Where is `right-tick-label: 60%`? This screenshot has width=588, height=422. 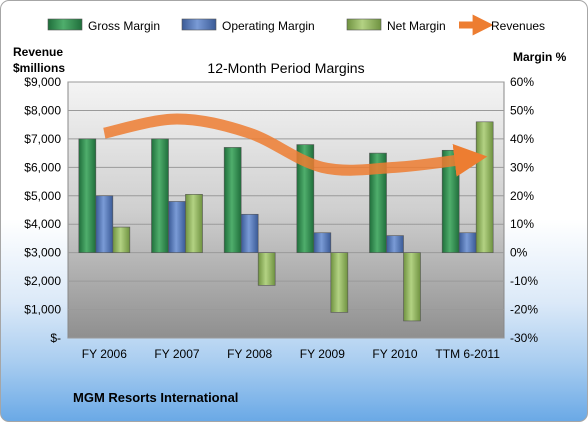
right-tick-label: 60% is located at coordinates (522, 82).